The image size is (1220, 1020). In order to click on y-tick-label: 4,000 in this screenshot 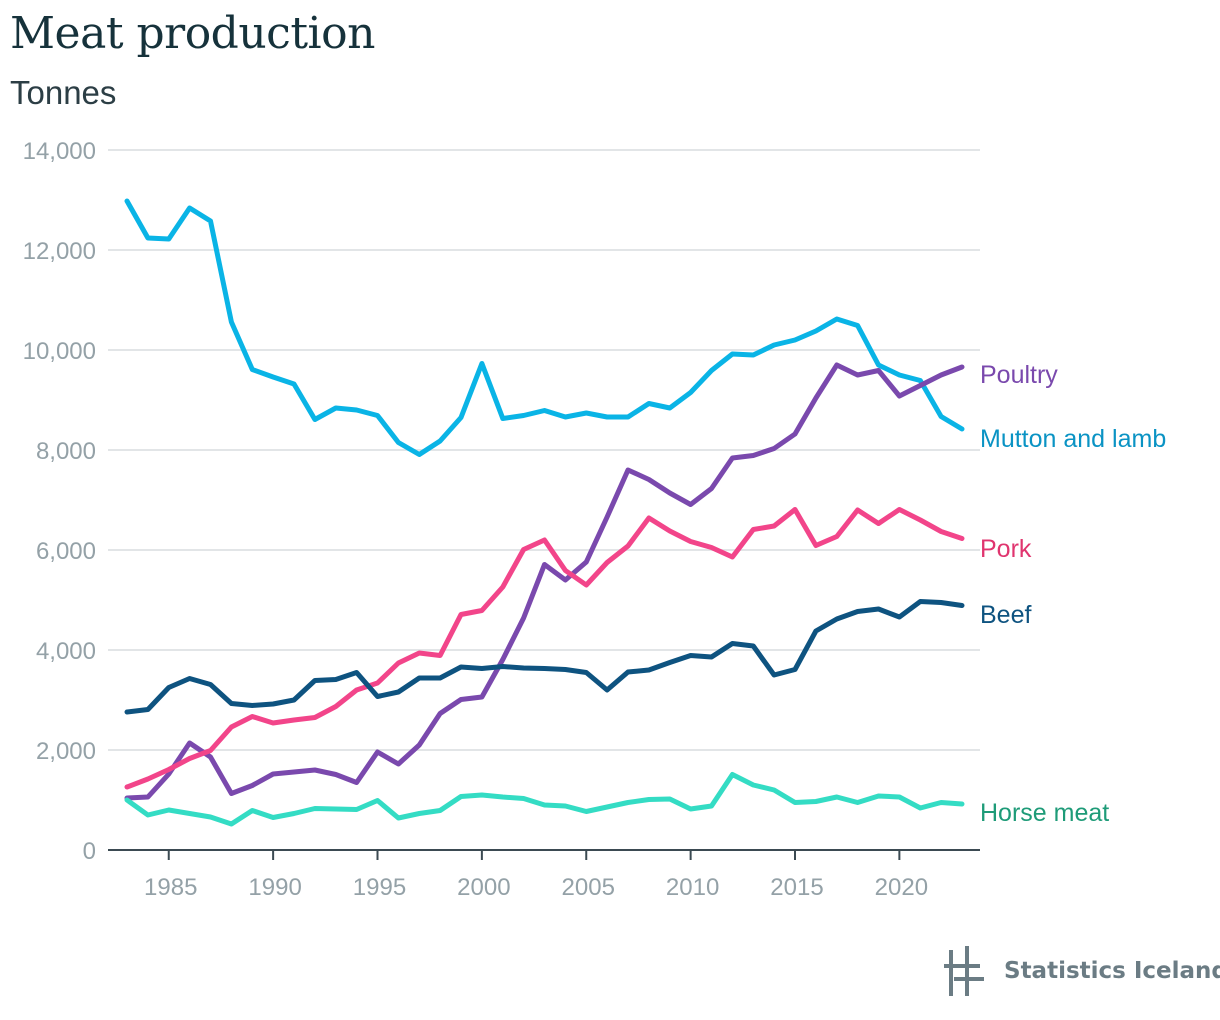, I will do `click(66, 651)`.